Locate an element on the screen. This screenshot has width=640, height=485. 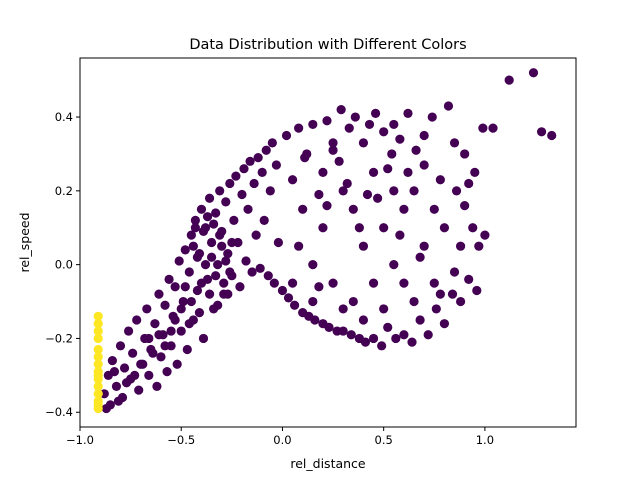
y-tick-label-2: 0.0 is located at coordinates (64, 265).